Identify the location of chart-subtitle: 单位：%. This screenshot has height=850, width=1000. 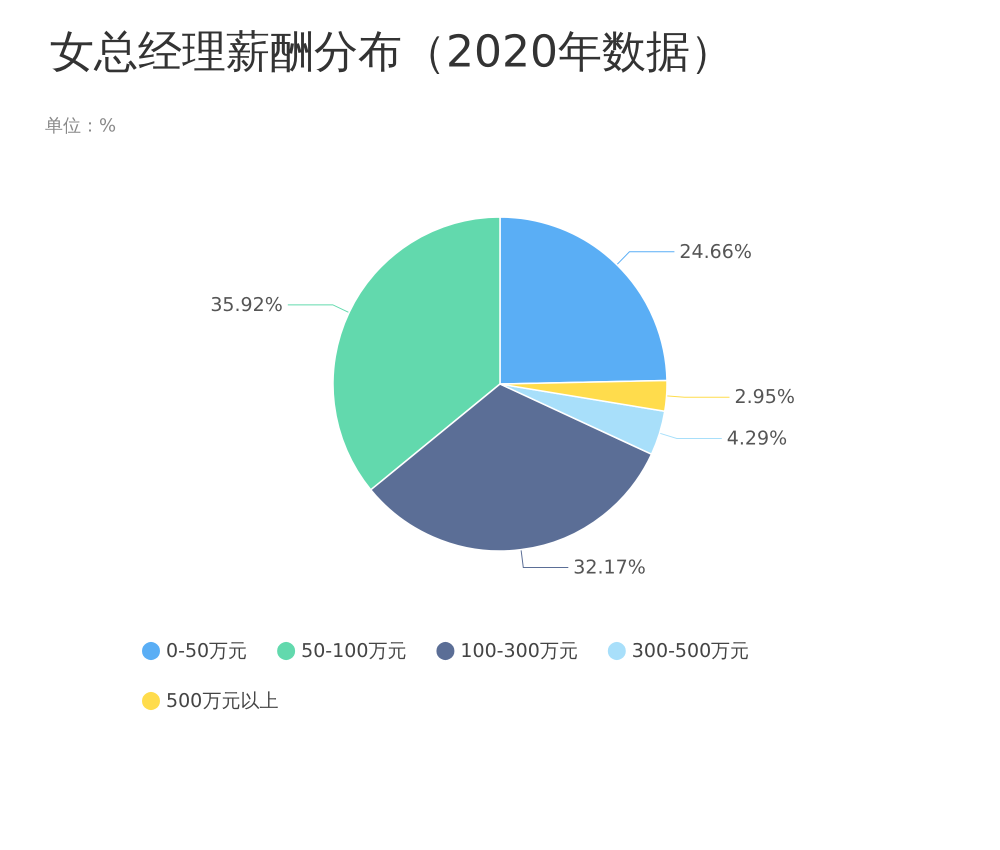
(80, 126).